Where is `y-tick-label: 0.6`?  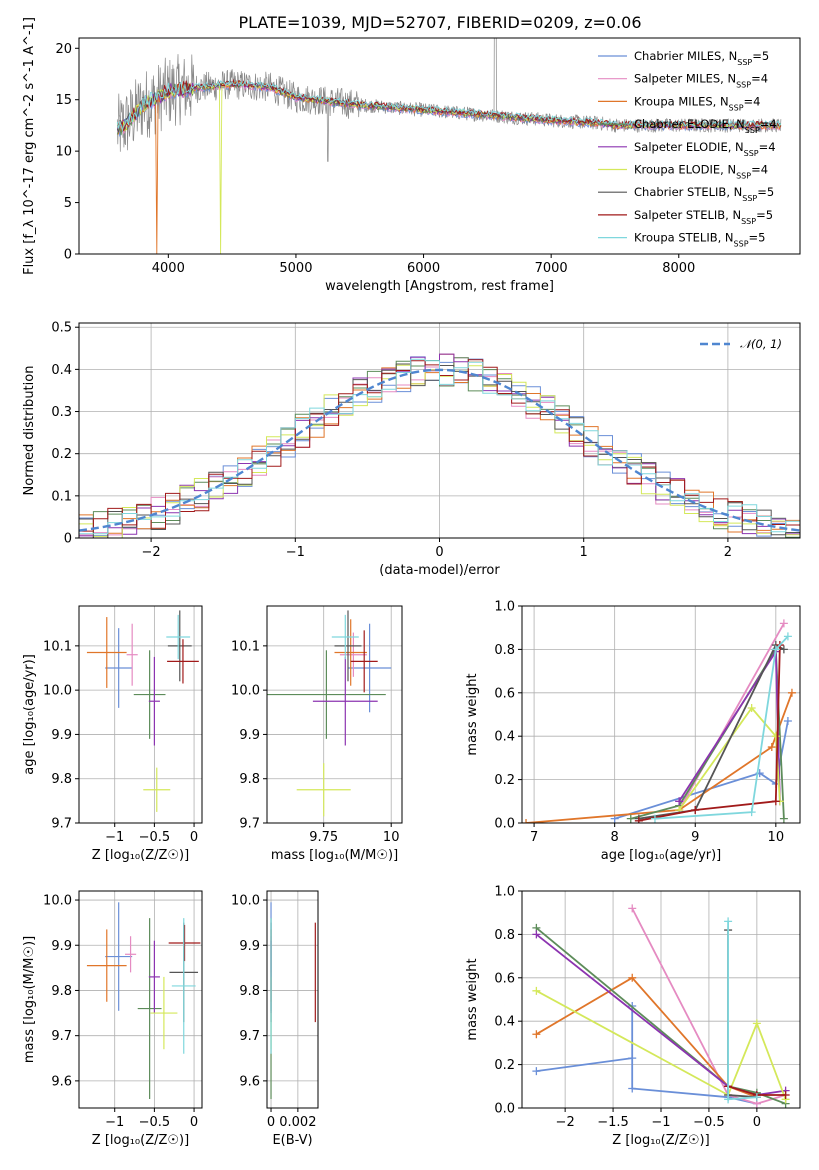 y-tick-label: 0.6 is located at coordinates (504, 693).